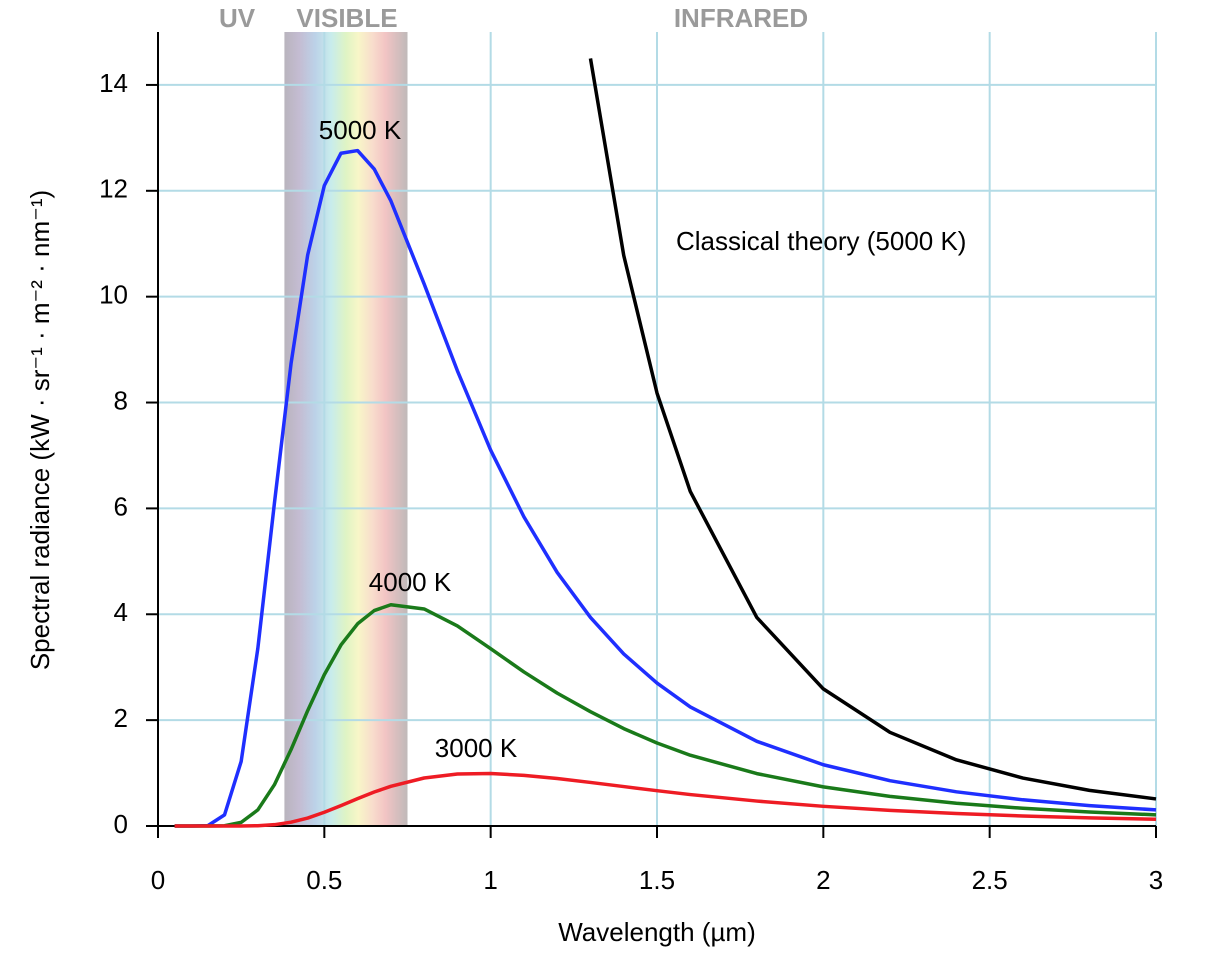  I want to click on y-tick-label: 6, so click(121, 506).